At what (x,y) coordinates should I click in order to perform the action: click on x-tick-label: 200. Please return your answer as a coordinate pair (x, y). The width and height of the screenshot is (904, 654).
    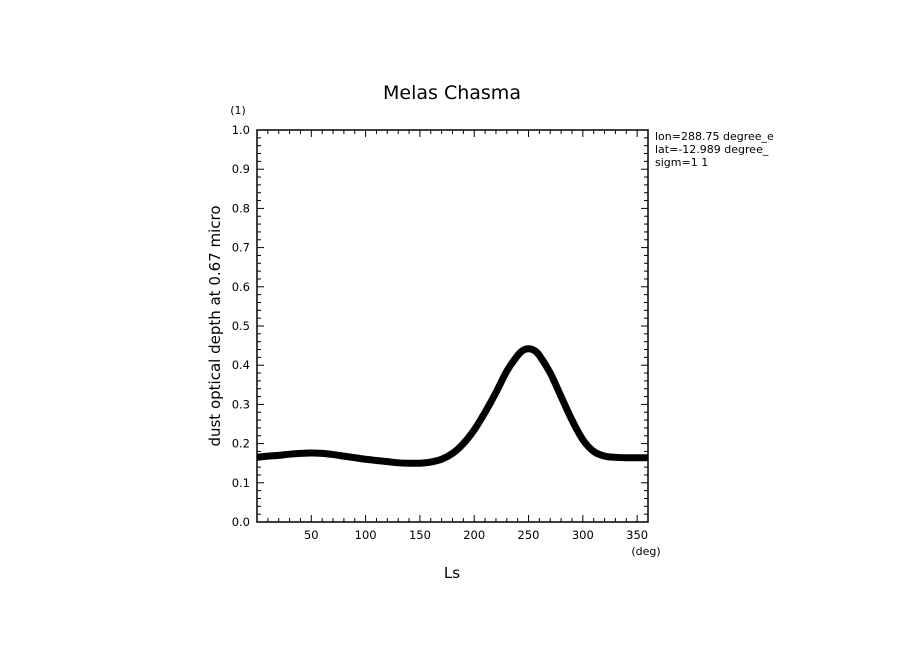
    Looking at the image, I should click on (474, 535).